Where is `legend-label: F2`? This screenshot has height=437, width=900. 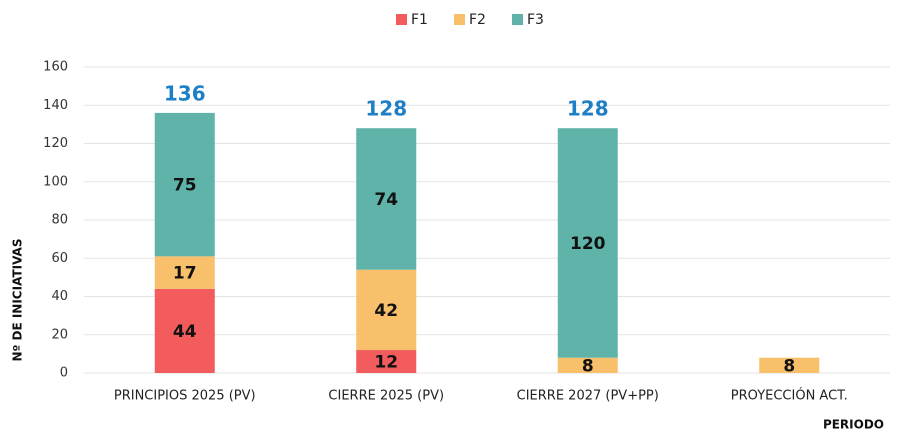
legend-label: F2 is located at coordinates (477, 20).